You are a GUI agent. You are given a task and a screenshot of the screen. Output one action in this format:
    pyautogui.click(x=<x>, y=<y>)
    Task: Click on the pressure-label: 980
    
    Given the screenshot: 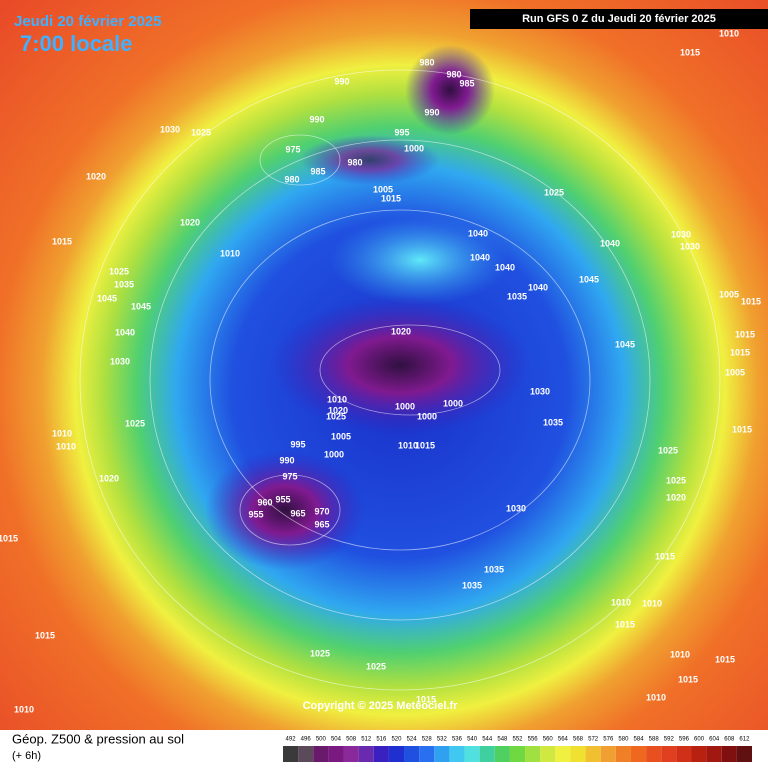 What is the action you would take?
    pyautogui.click(x=453, y=74)
    